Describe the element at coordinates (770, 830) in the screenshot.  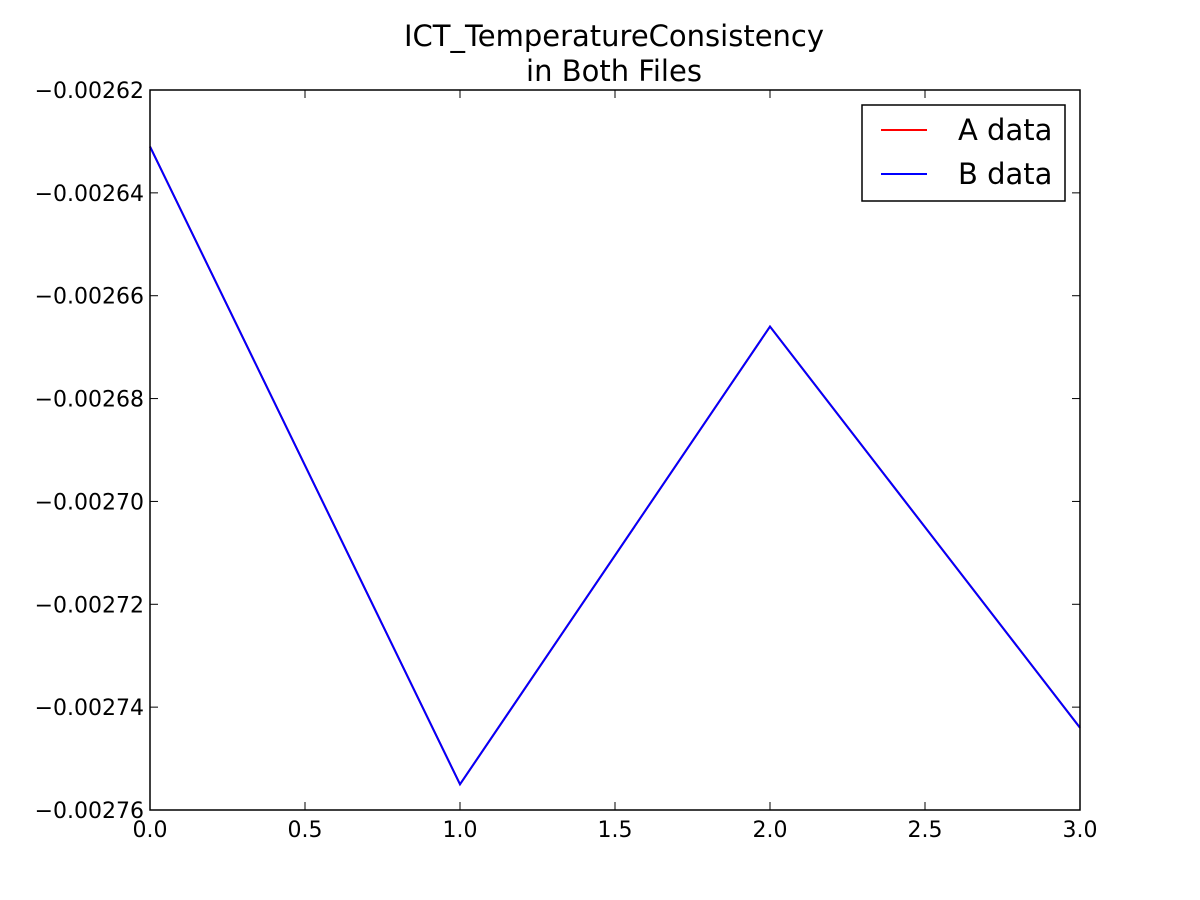
I see `x-tick-label: 2.0` at that location.